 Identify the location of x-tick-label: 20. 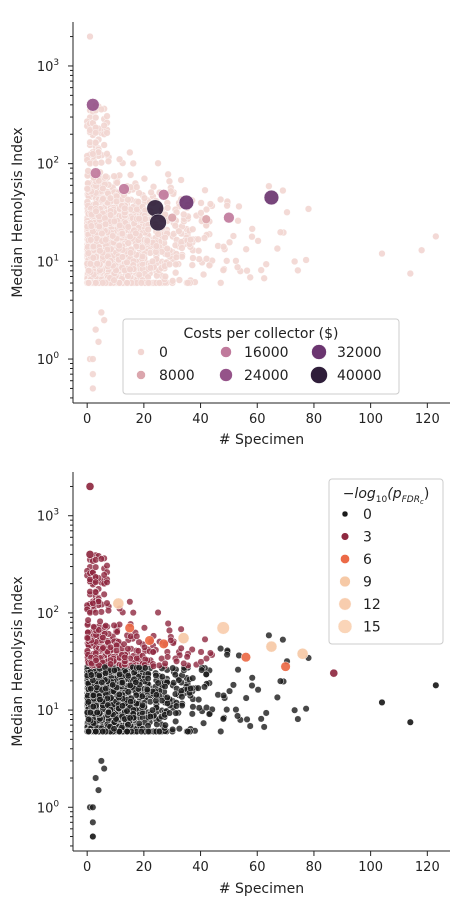
(144, 867).